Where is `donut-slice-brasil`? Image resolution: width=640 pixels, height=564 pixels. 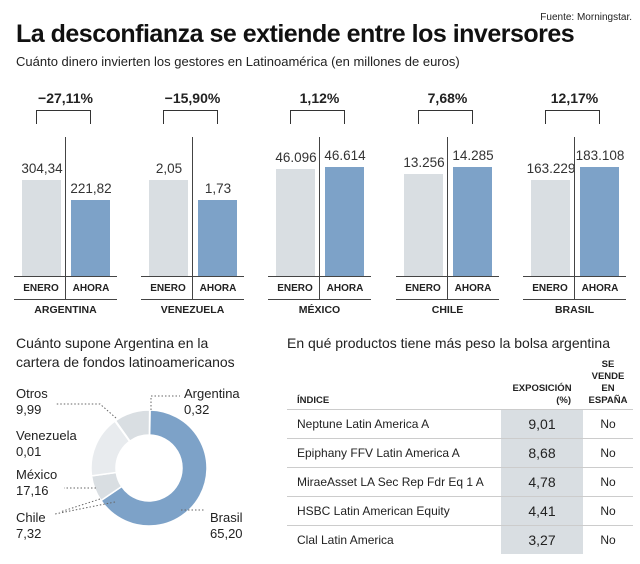 donut-slice-brasil is located at coordinates (153, 468).